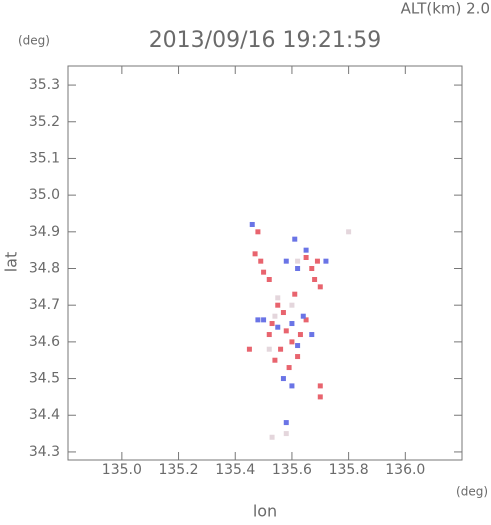 The width and height of the screenshot is (491, 525). Describe the element at coordinates (44, 342) in the screenshot. I see `y-tick-label: 34.6` at that location.